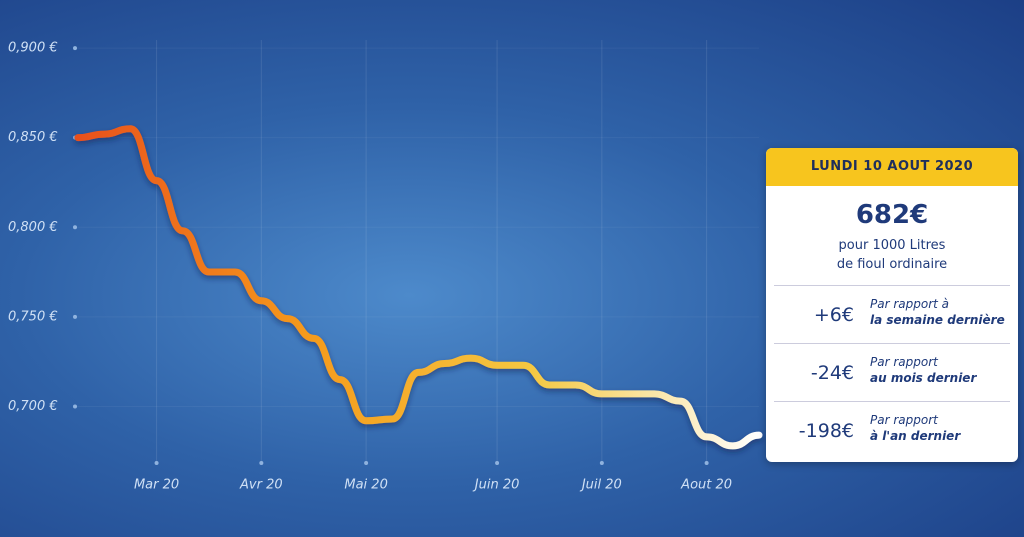  What do you see at coordinates (892, 167) in the screenshot?
I see `card-date: LUNDI 10 AOUT 2020` at bounding box center [892, 167].